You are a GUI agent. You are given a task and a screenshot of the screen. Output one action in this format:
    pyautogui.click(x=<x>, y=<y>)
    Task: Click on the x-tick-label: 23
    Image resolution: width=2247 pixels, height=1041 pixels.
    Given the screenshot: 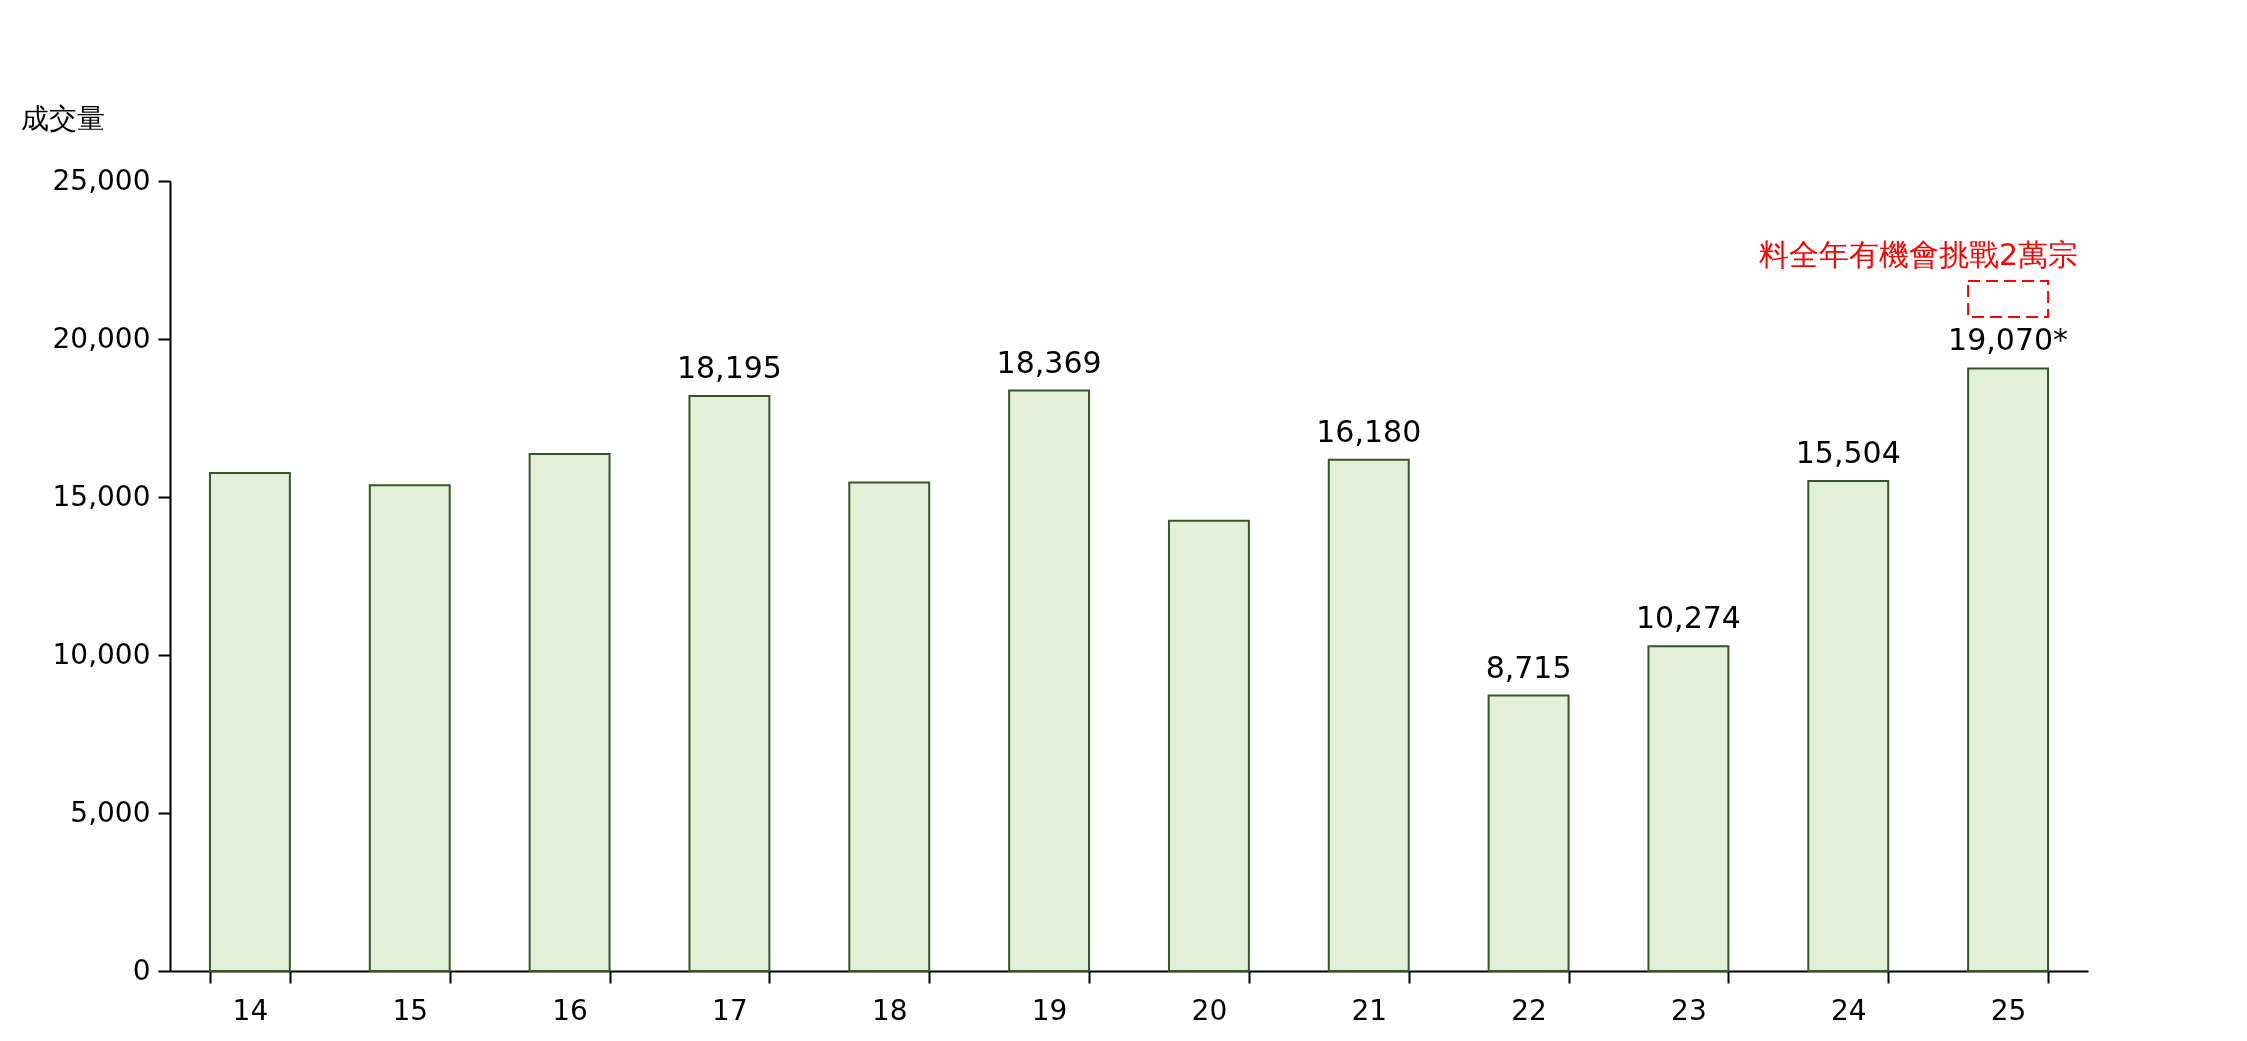 What is the action you would take?
    pyautogui.click(x=1689, y=1010)
    